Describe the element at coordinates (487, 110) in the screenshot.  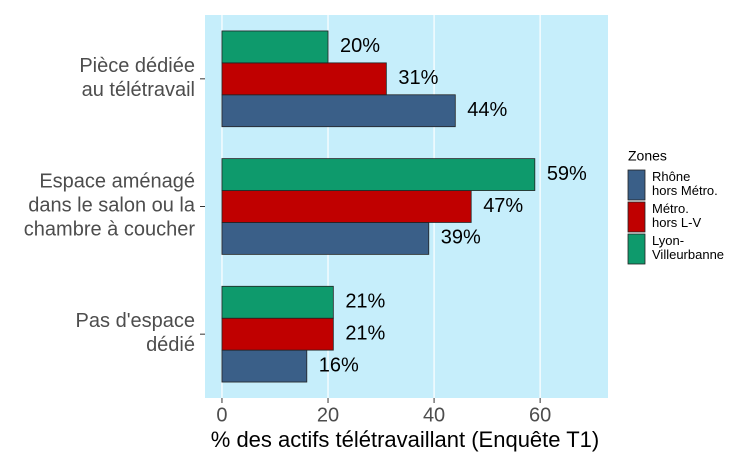
I see `value-label: 44%` at that location.